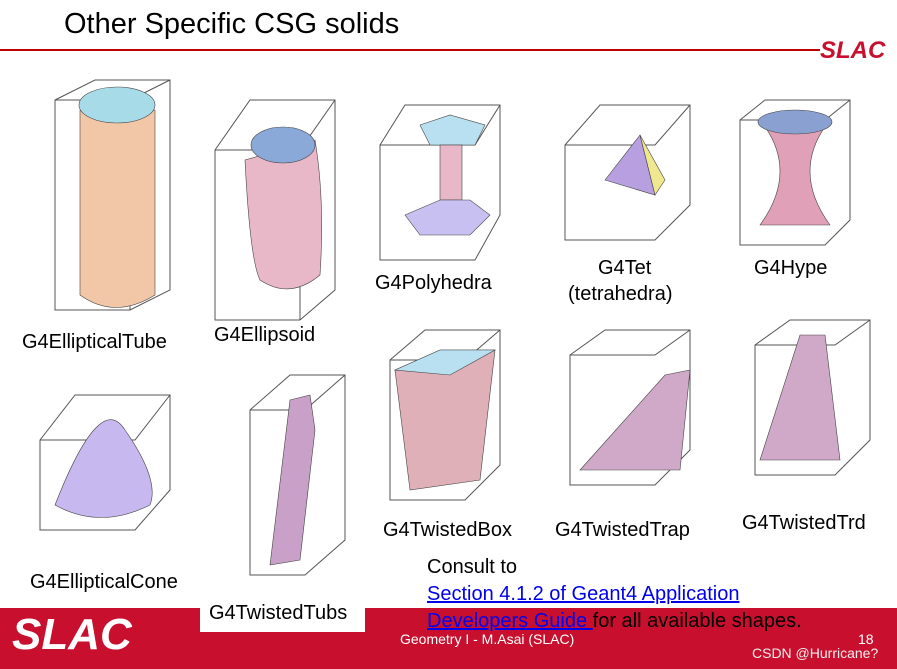 The height and width of the screenshot is (669, 897). I want to click on footer-text: Geometry I - M.Asai (SLAC), so click(487, 639).